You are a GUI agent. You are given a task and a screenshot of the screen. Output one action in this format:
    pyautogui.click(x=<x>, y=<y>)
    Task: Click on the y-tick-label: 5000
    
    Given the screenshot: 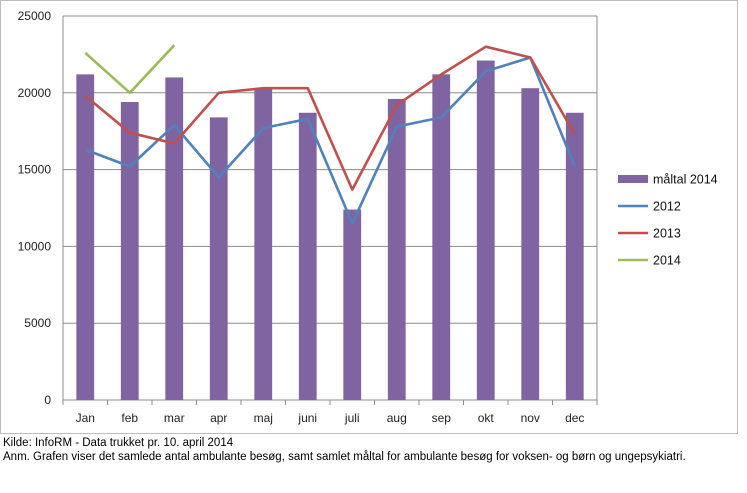 What is the action you would take?
    pyautogui.click(x=37, y=323)
    